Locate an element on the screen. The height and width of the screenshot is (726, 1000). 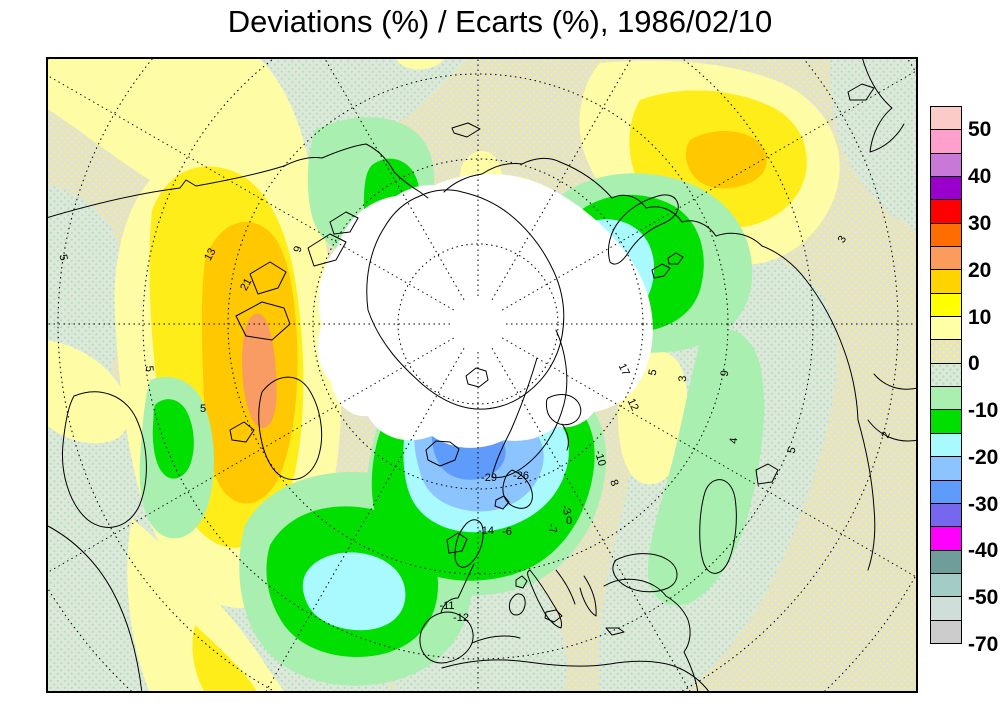
contour-label: -3 is located at coordinates (566, 509).